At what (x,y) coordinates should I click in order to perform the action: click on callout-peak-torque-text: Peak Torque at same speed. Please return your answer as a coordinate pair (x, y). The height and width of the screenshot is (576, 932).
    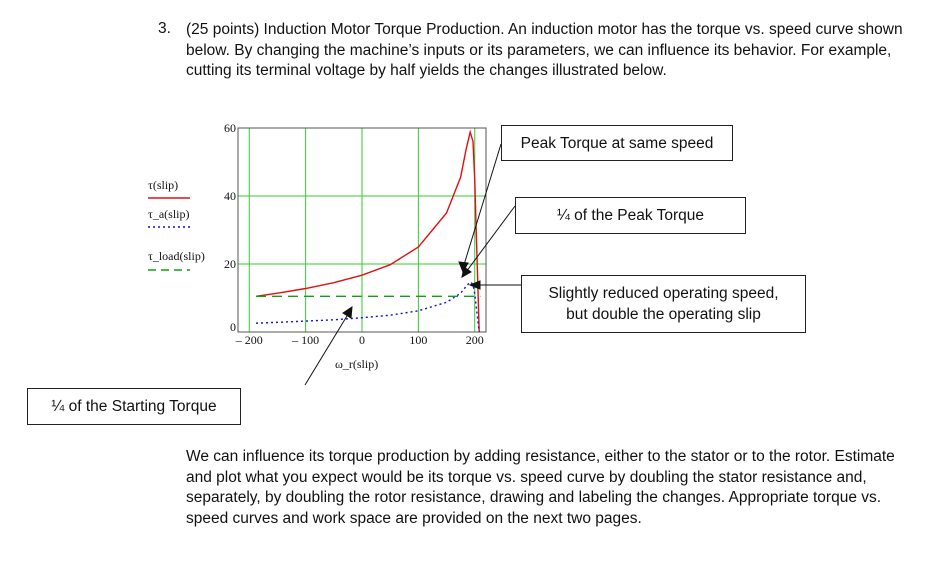
    Looking at the image, I should click on (617, 143).